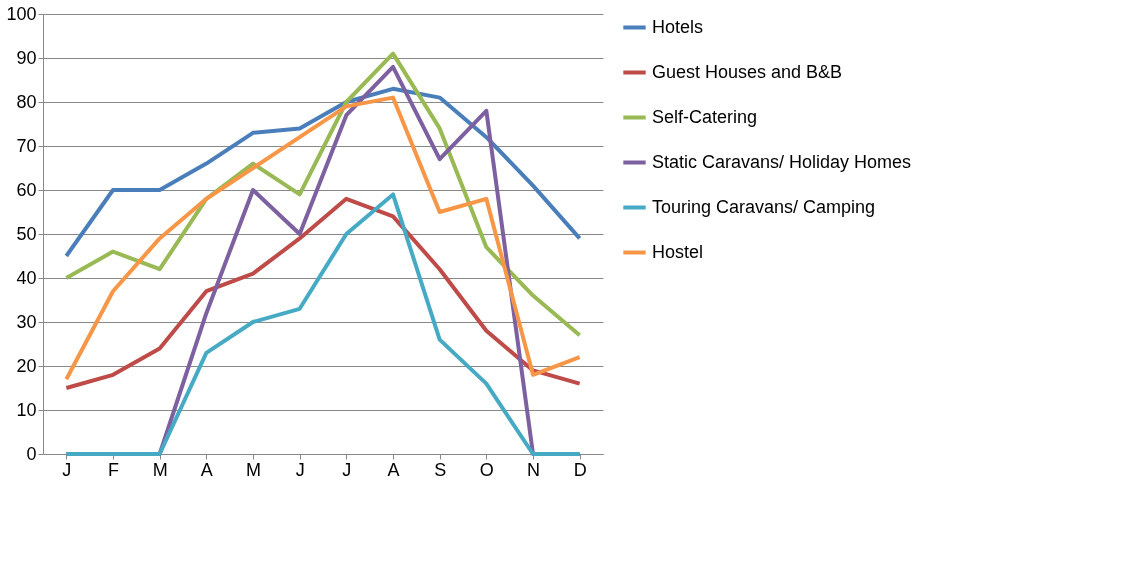  Describe the element at coordinates (26, 189) in the screenshot. I see `y-tick-label: 60` at that location.